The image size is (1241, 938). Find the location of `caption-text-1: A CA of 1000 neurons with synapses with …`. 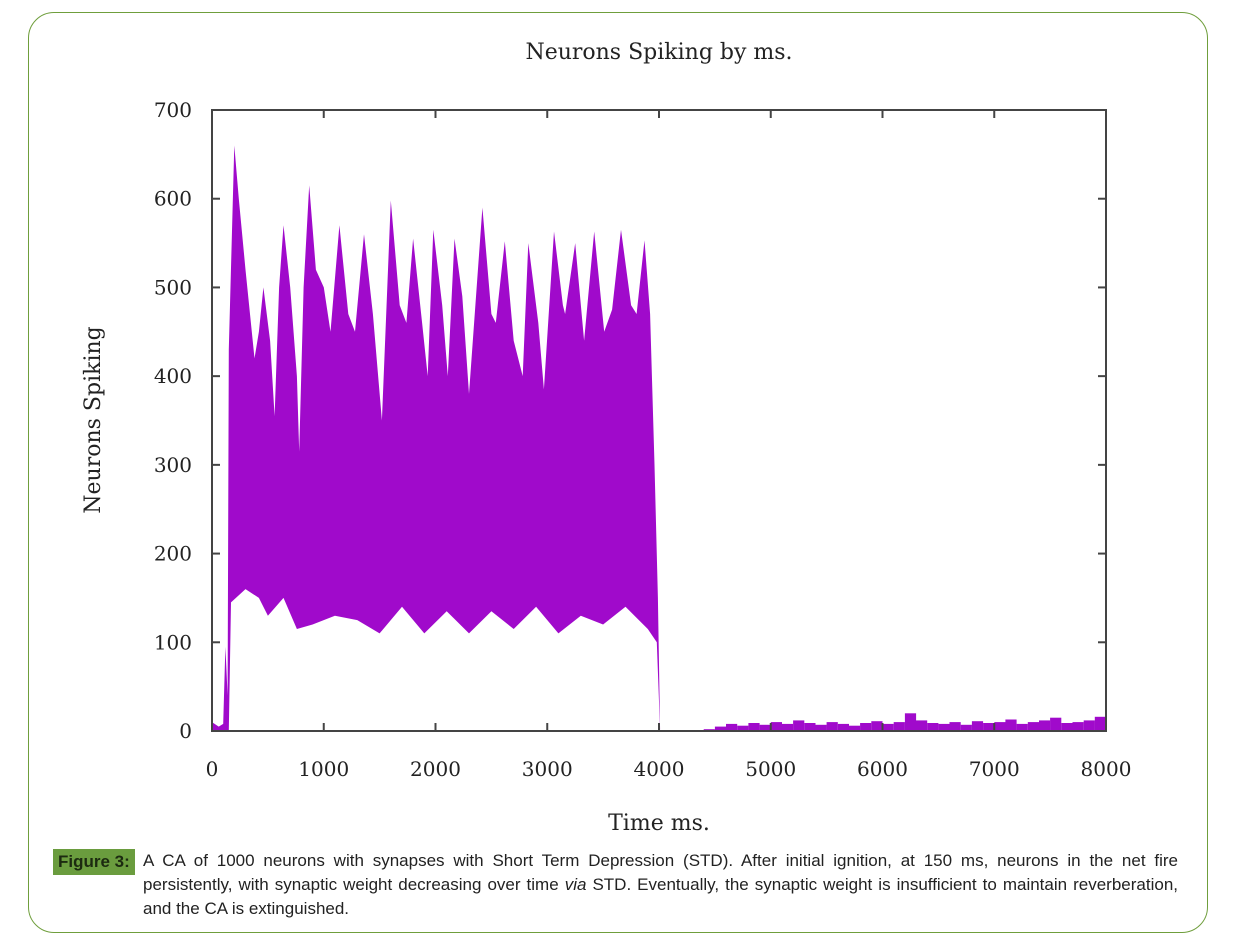

caption-text-1: A CA of 1000 neurons with synapses with … is located at coordinates (660, 872).